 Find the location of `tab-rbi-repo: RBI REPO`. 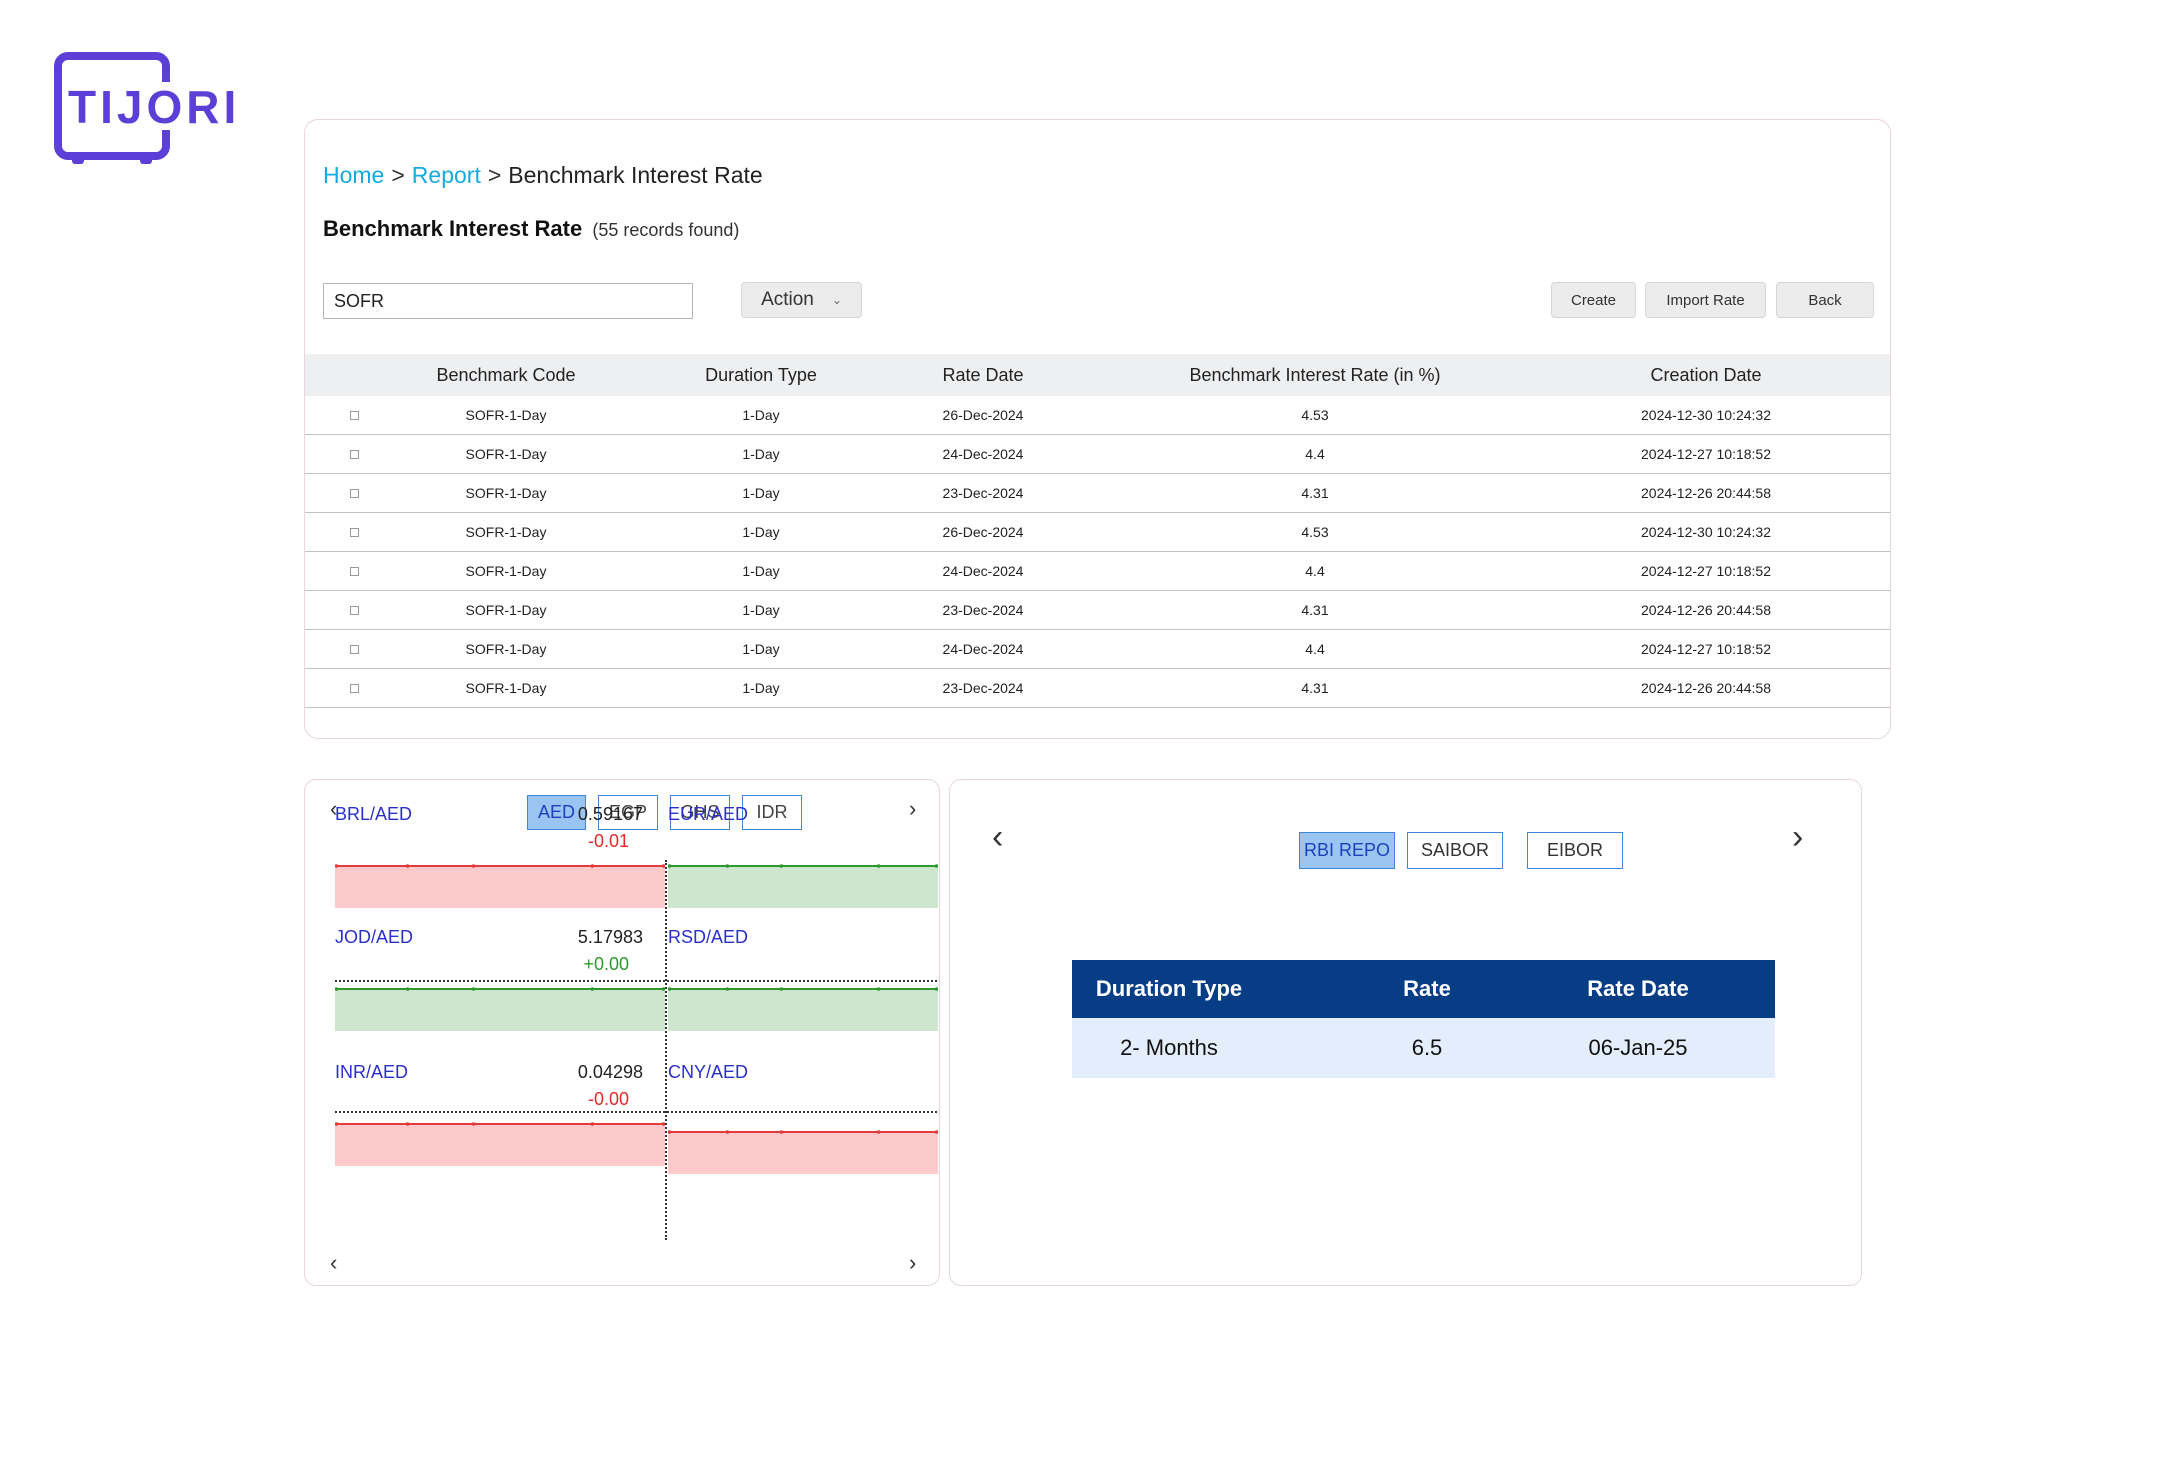

tab-rbi-repo: RBI REPO is located at coordinates (1347, 850).